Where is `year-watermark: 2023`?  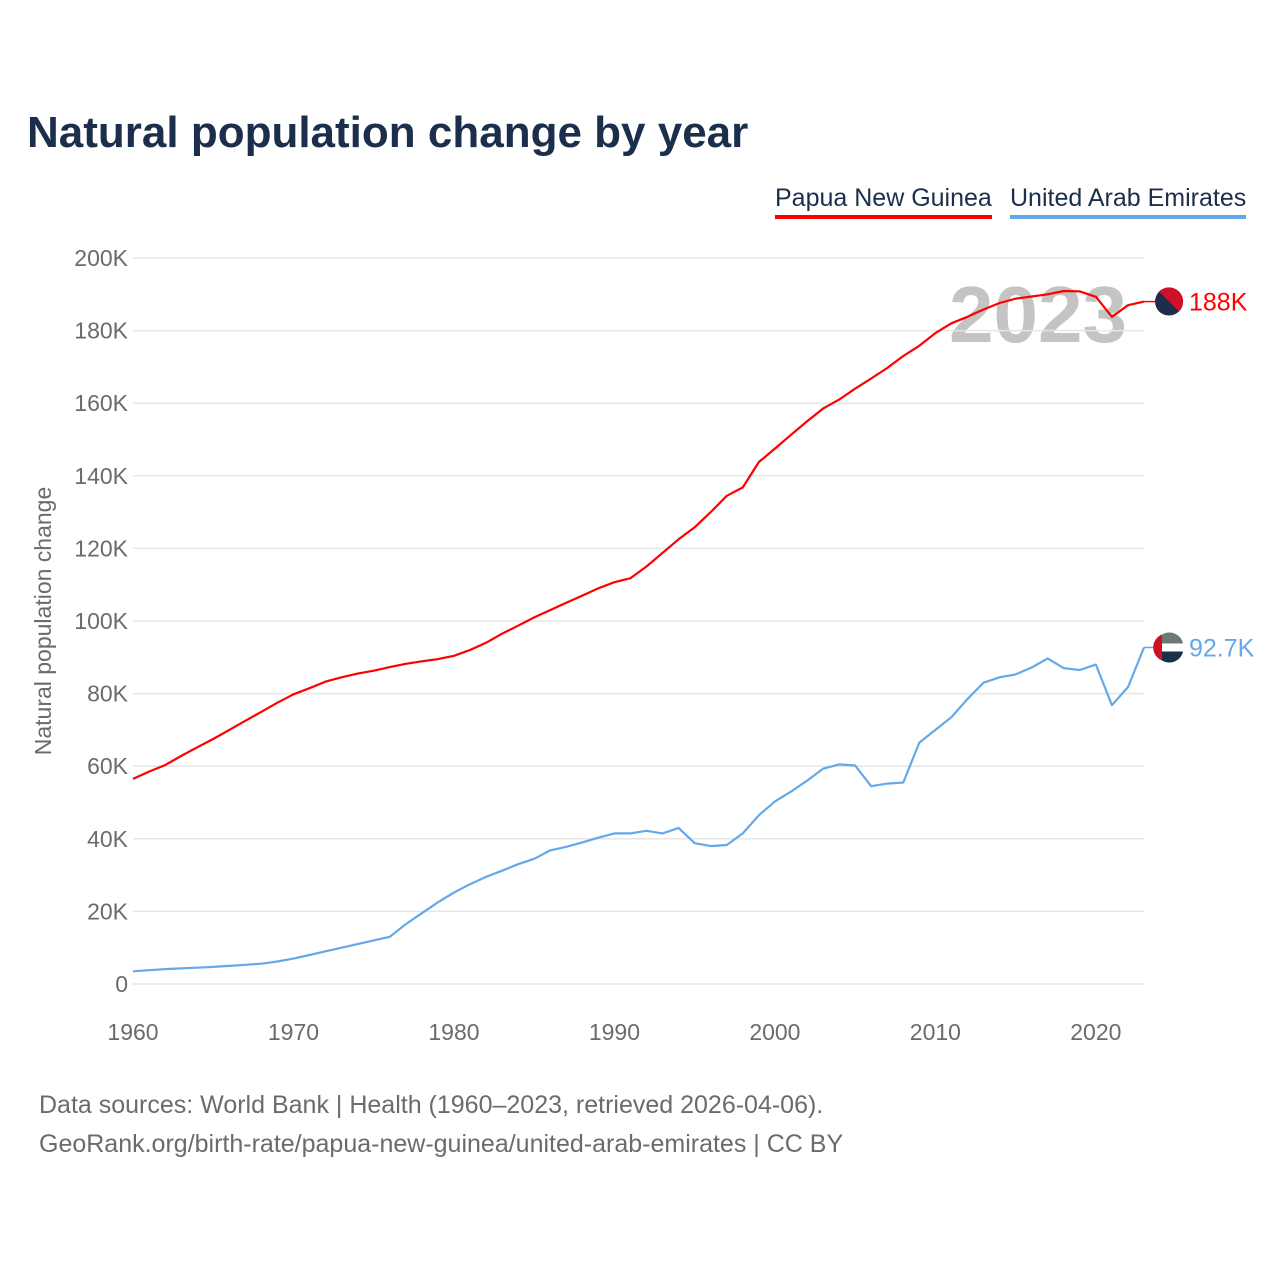 year-watermark: 2023 is located at coordinates (1038, 314).